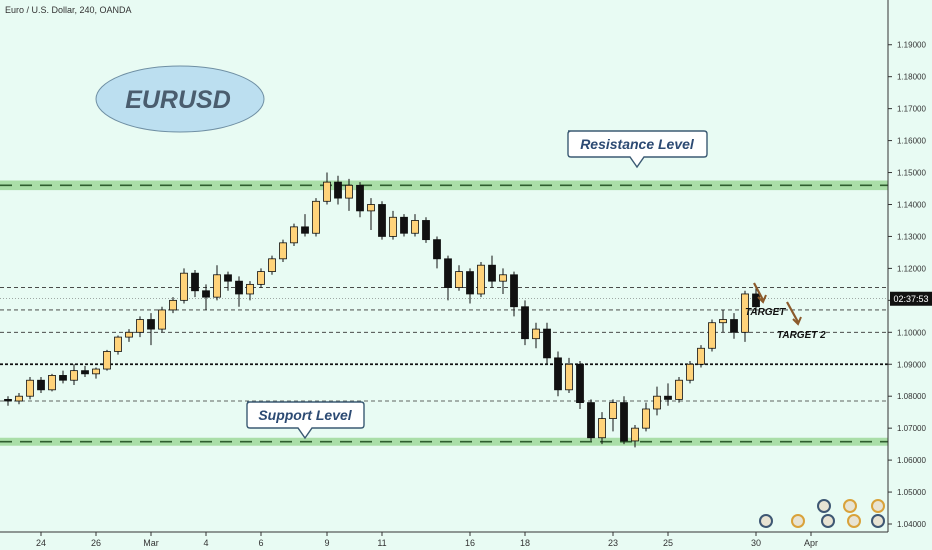 Image resolution: width=932 pixels, height=550 pixels. Describe the element at coordinates (427, 540) in the screenshot. I see `x-axis-ticks: 24 26 Mar 4 6 9 11 16 18 23 25 30 Apr` at that location.